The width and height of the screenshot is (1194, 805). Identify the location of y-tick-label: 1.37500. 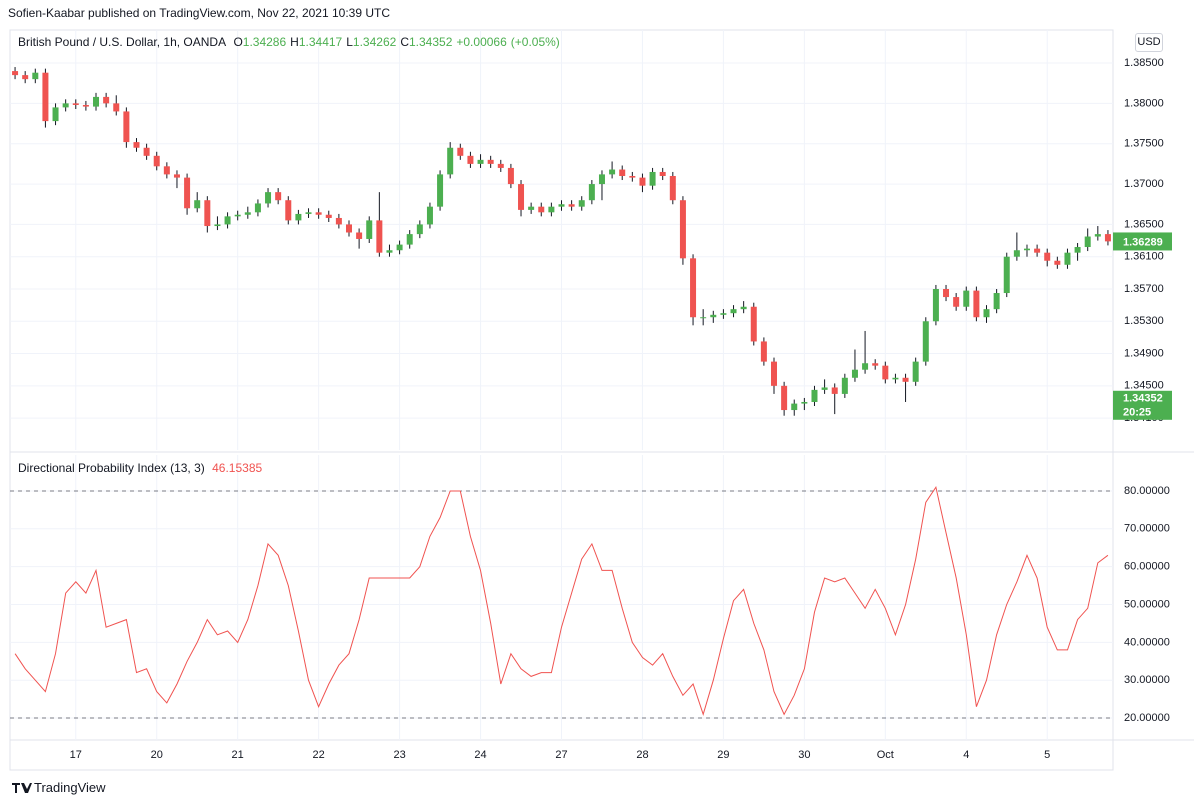
(1144, 144).